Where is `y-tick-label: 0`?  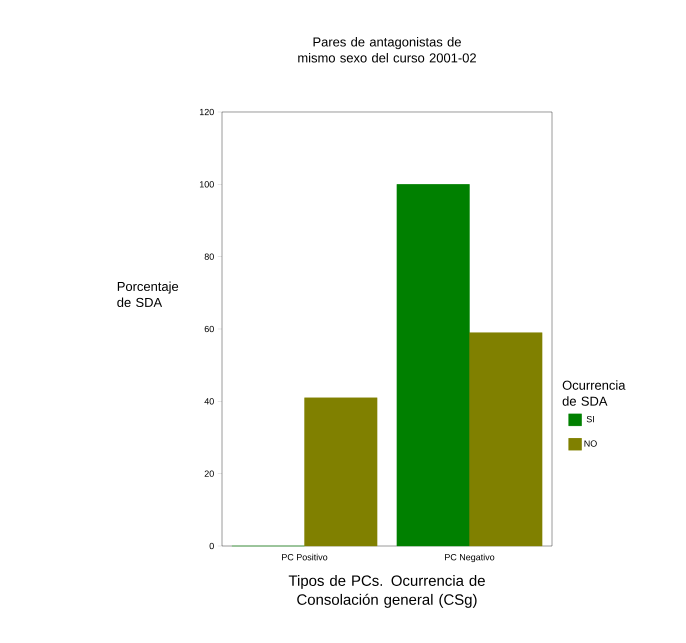
y-tick-label: 0 is located at coordinates (212, 546).